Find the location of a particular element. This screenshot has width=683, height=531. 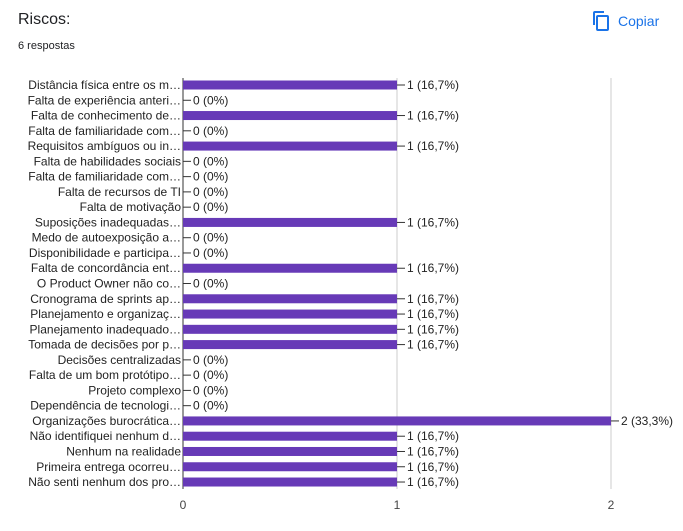

value-label: 2 (33,3%) is located at coordinates (647, 421).